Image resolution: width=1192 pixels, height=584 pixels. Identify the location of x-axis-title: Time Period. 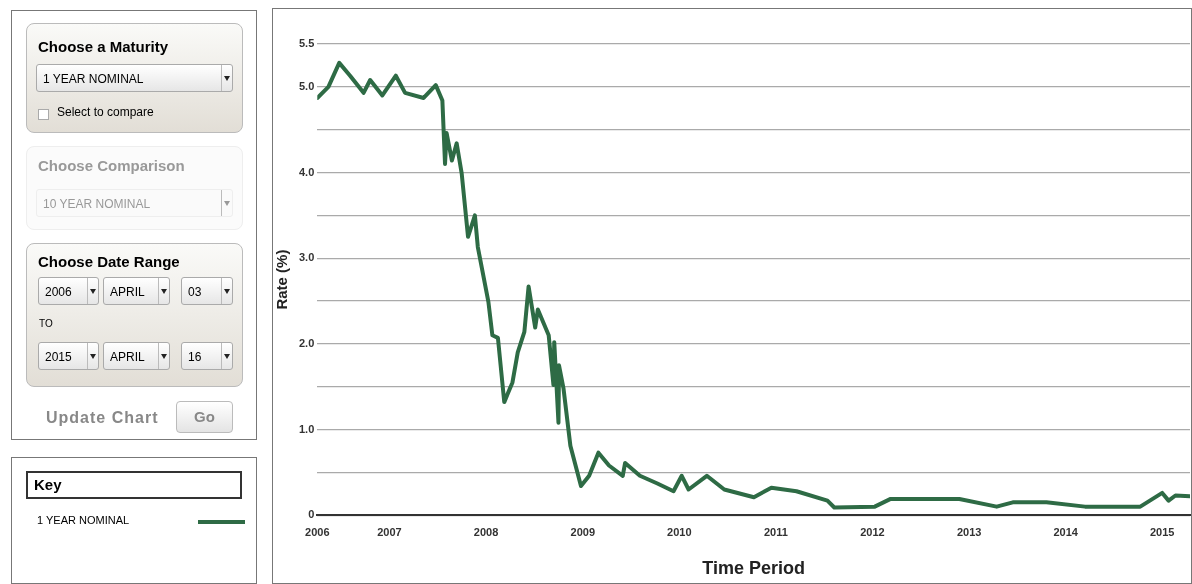
(753, 568).